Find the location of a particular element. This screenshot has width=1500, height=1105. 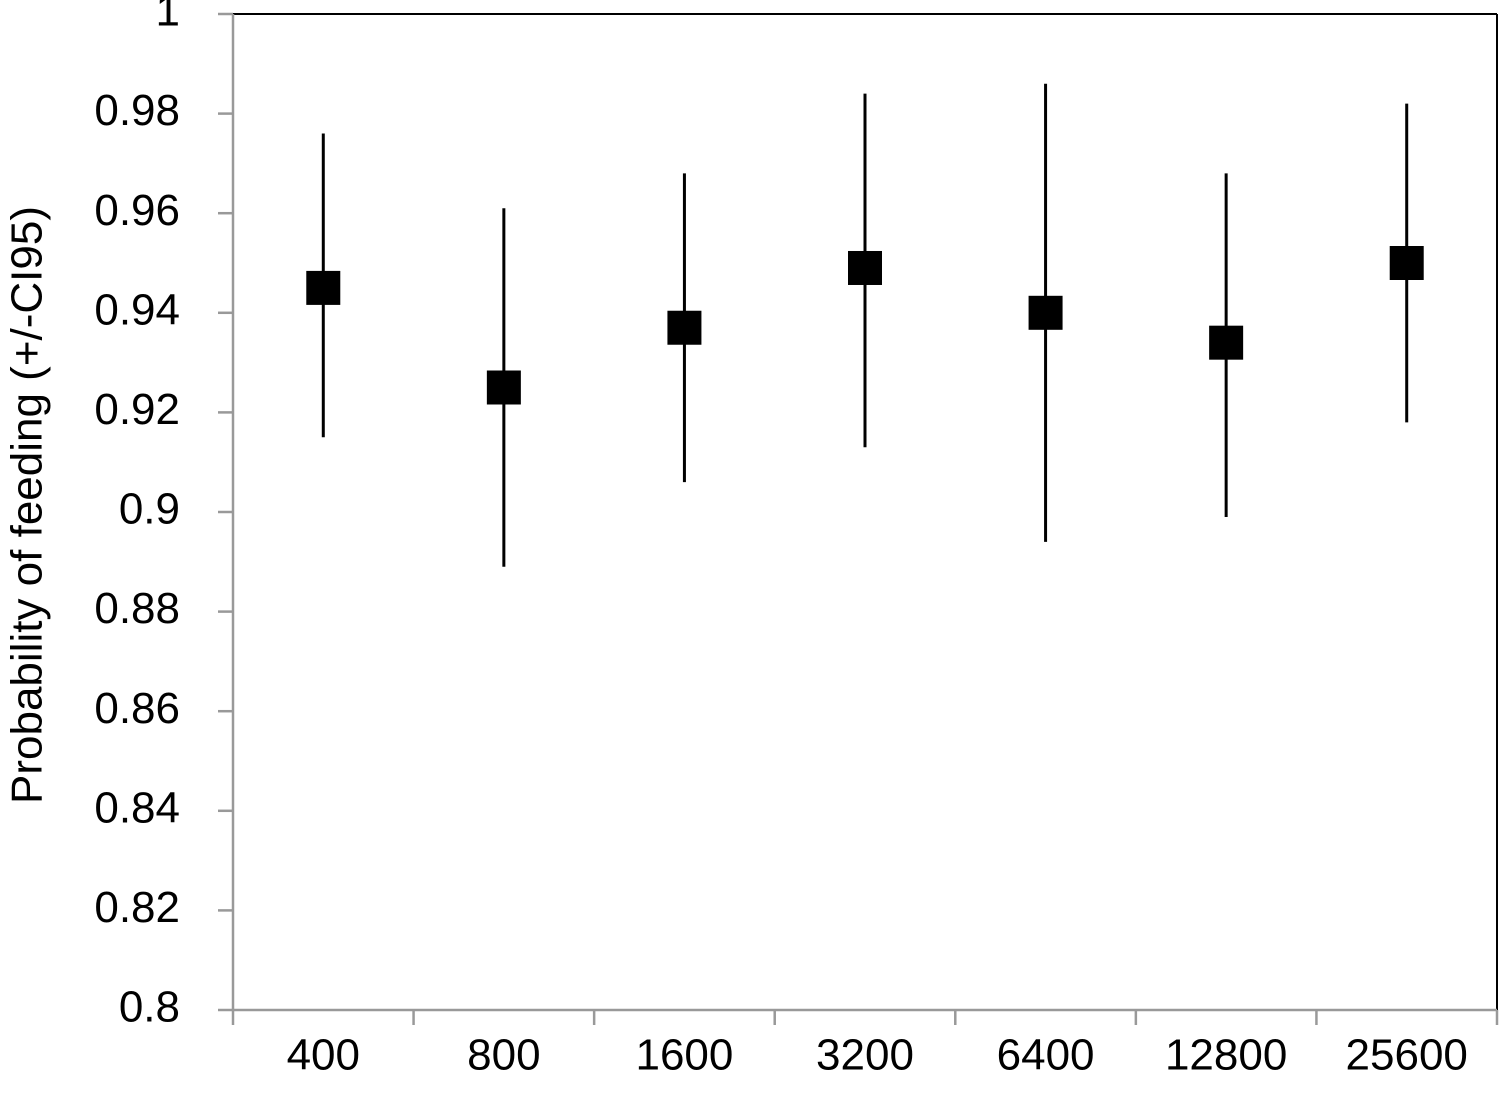

y-tick-label: 0.8 is located at coordinates (149, 1007).